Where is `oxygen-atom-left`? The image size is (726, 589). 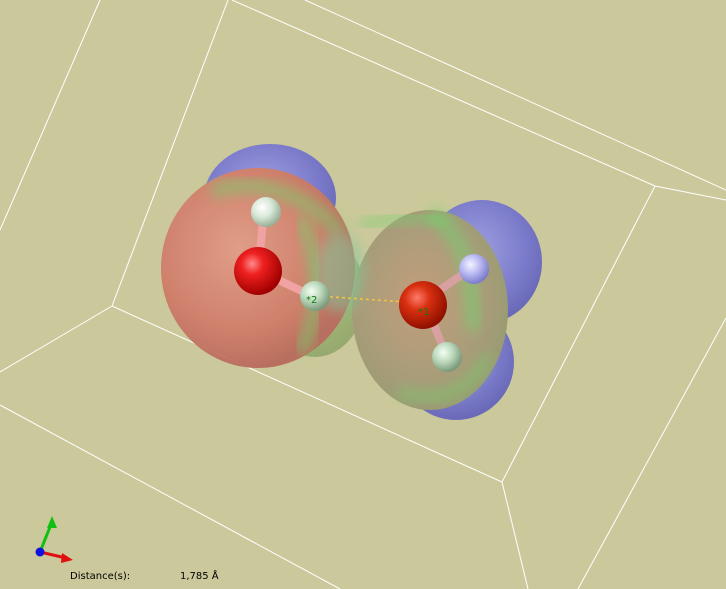 oxygen-atom-left is located at coordinates (258, 271).